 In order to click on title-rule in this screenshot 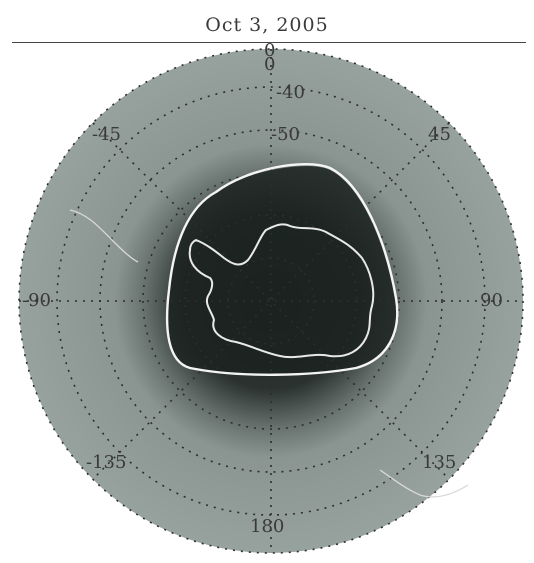, I will do `click(269, 42)`.